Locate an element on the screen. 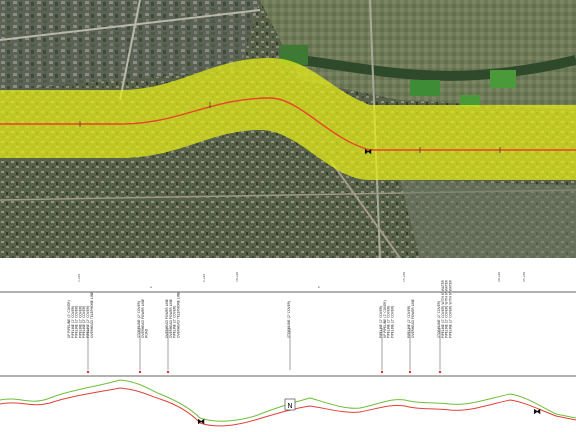  pipeline-centerline is located at coordinates (288, 124).